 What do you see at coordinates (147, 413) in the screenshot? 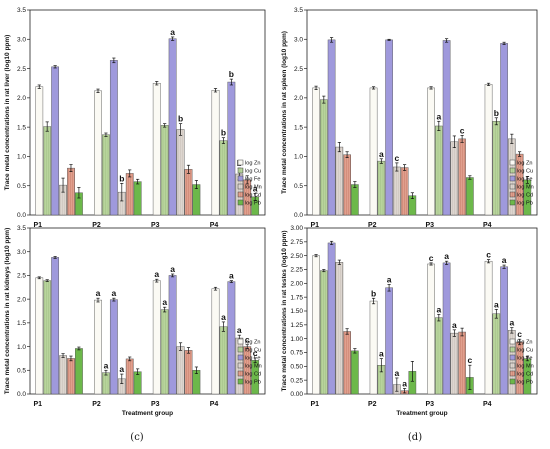
I see `x-axis-title: Treatment group` at bounding box center [147, 413].